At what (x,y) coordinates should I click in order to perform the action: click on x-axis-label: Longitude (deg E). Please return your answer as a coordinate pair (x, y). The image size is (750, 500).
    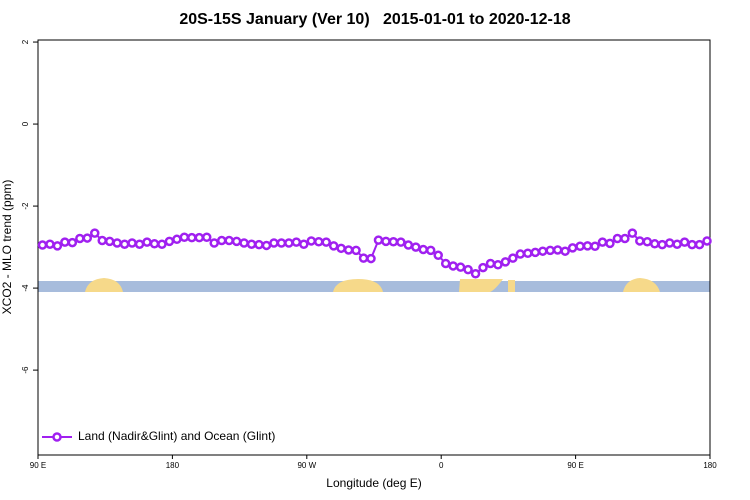
    Looking at the image, I should click on (373, 483).